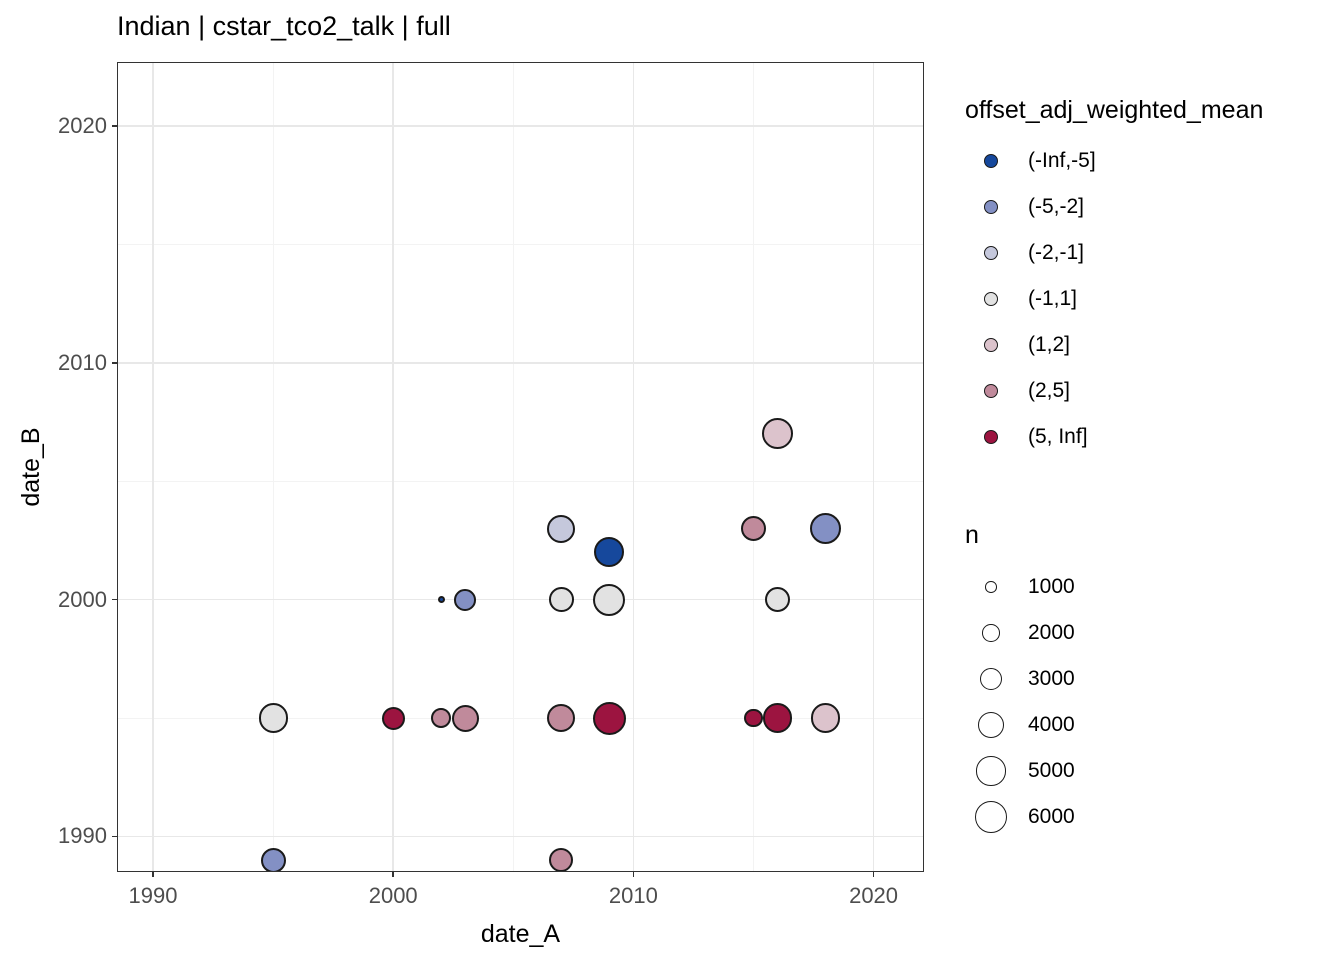  I want to click on x-tick-label: 2010, so click(633, 895).